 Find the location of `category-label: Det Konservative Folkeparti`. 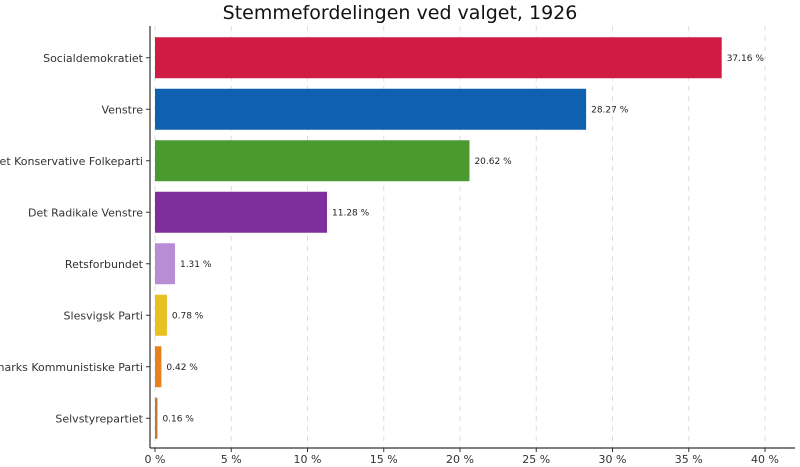

category-label: Det Konservative Folkeparti is located at coordinates (71, 161).